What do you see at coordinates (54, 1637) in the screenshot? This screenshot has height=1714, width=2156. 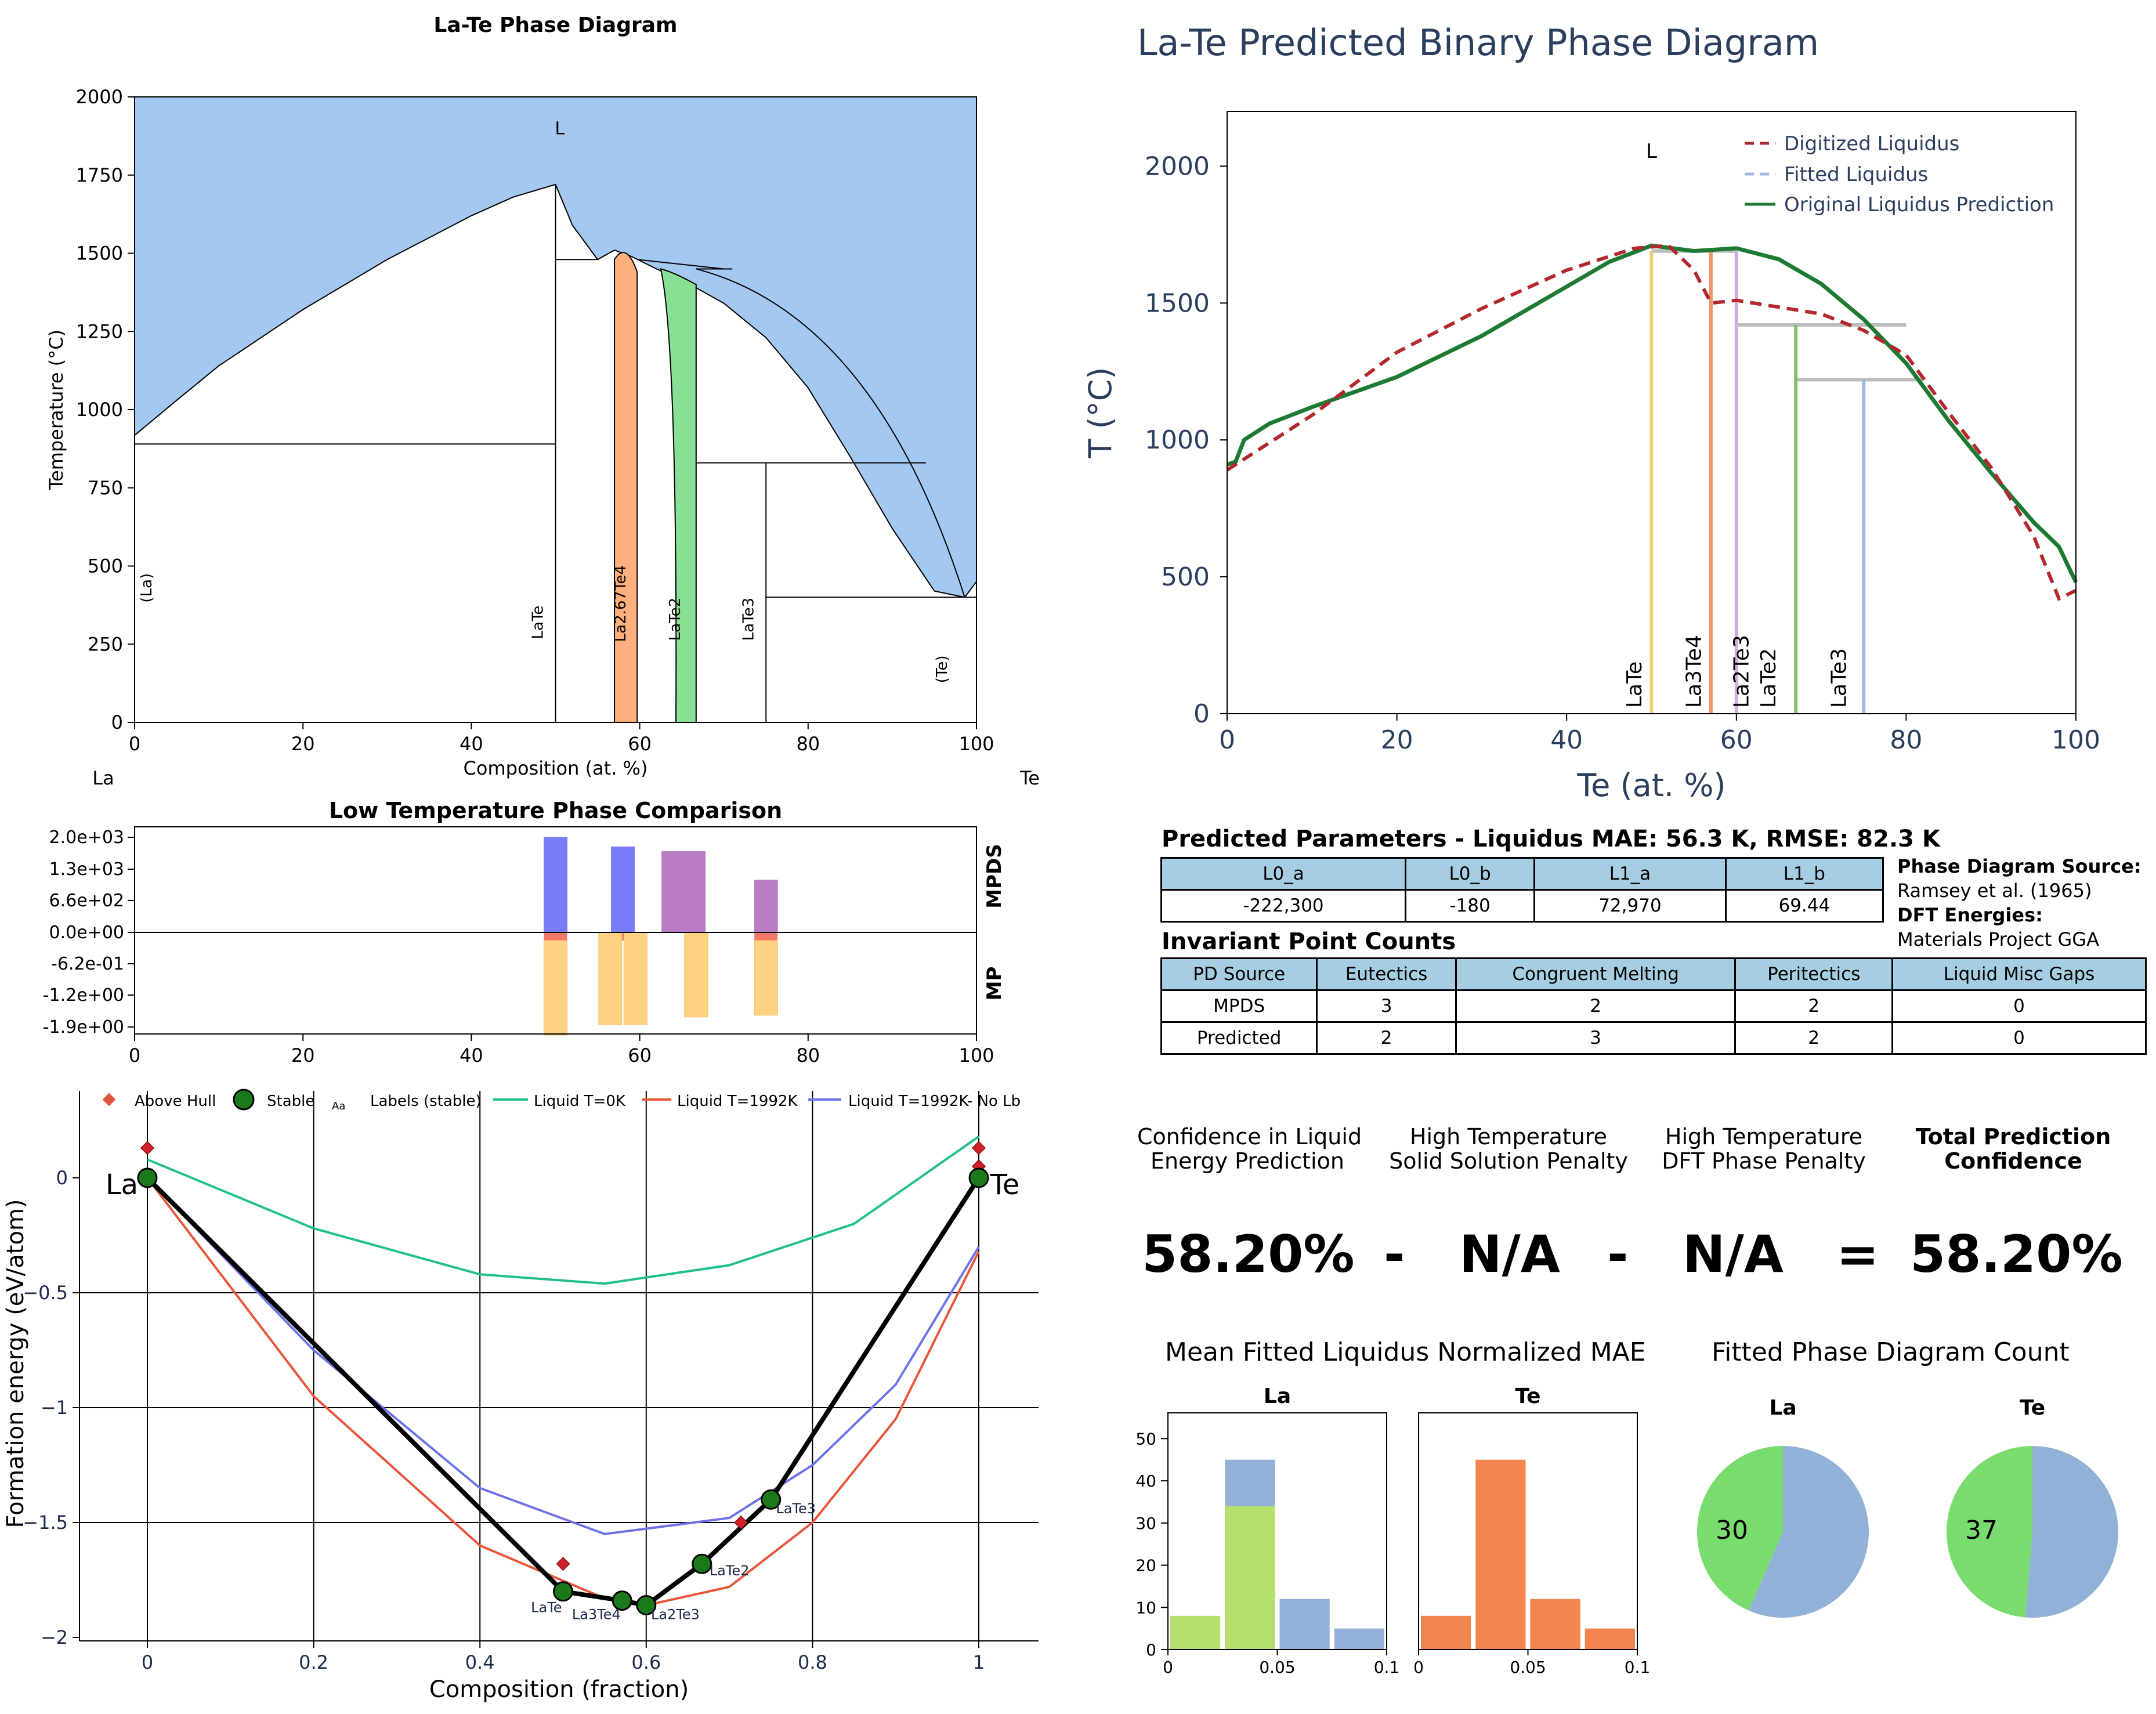 I see `y-tick-label: −2` at bounding box center [54, 1637].